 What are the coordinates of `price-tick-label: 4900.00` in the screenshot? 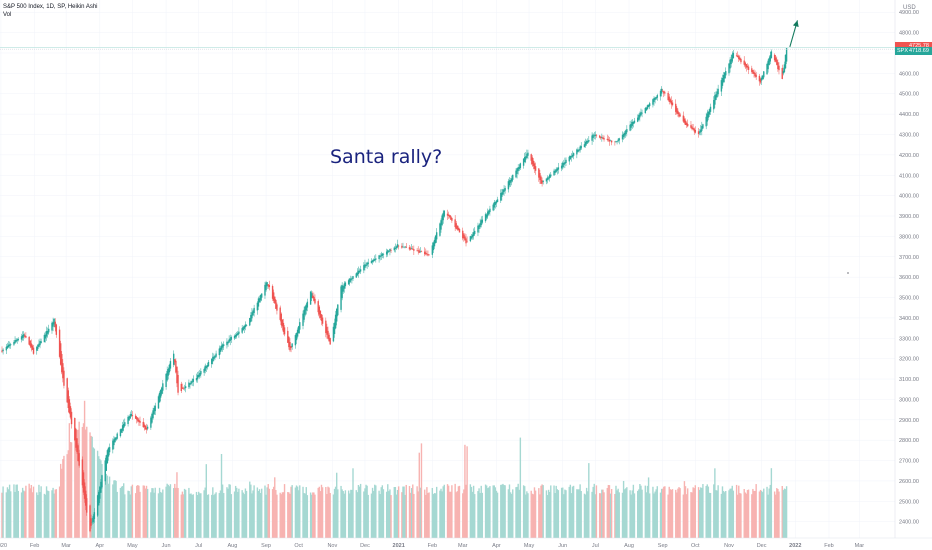 It's located at (909, 13).